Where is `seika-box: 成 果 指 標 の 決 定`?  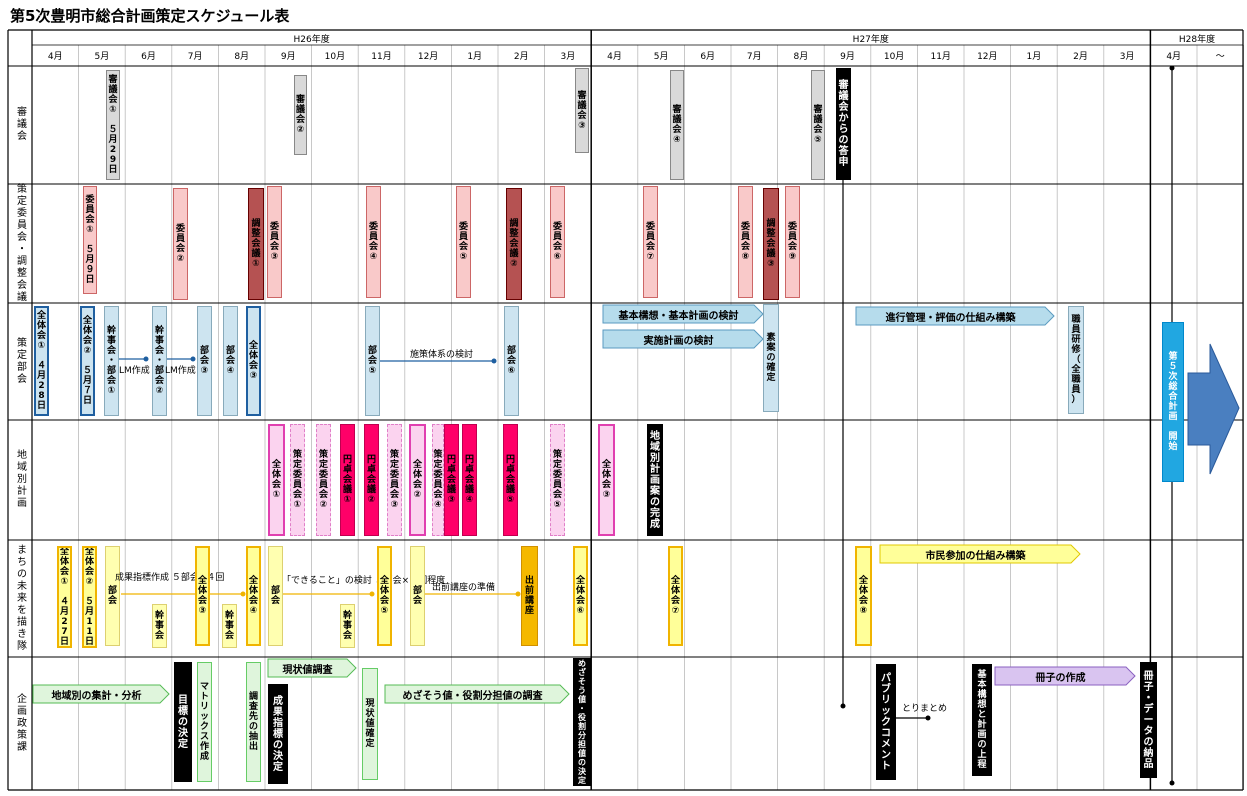
seika-box: 成 果 指 標 の 決 定 is located at coordinates (278, 734).